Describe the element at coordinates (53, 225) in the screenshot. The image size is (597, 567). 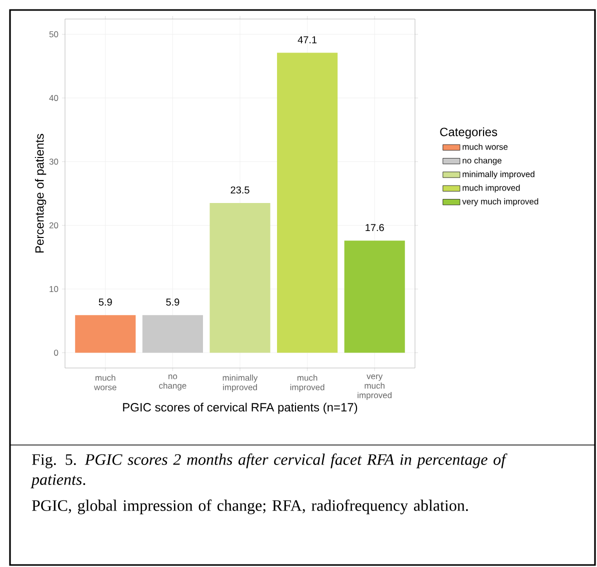
I see `y-tick-label: 20` at that location.